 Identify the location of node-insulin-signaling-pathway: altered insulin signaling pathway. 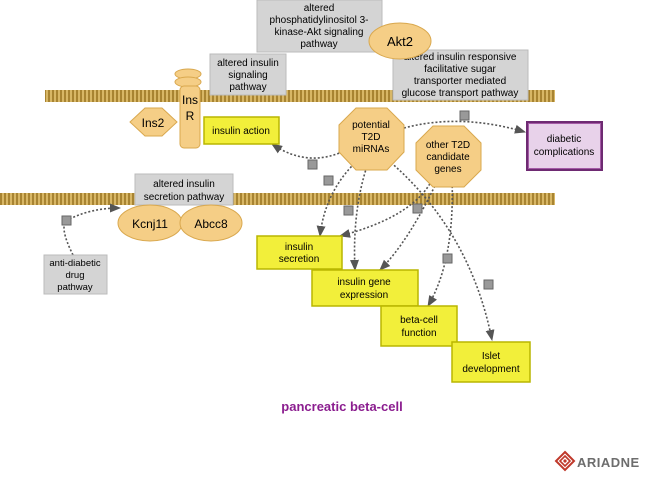
(248, 74).